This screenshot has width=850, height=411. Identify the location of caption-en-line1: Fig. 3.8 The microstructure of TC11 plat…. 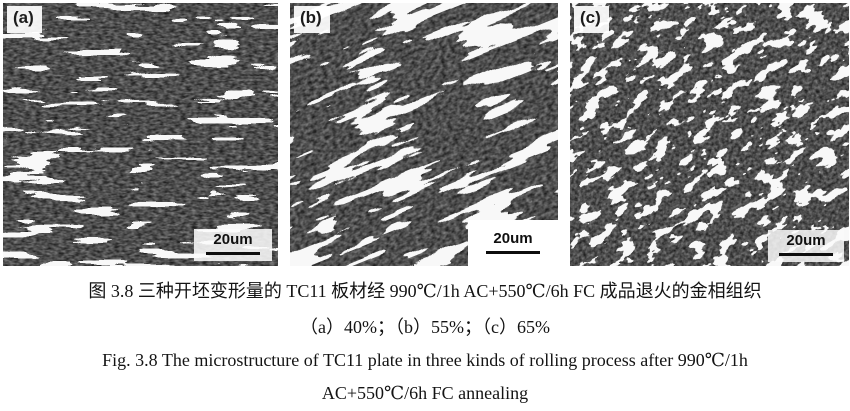
(425, 360).